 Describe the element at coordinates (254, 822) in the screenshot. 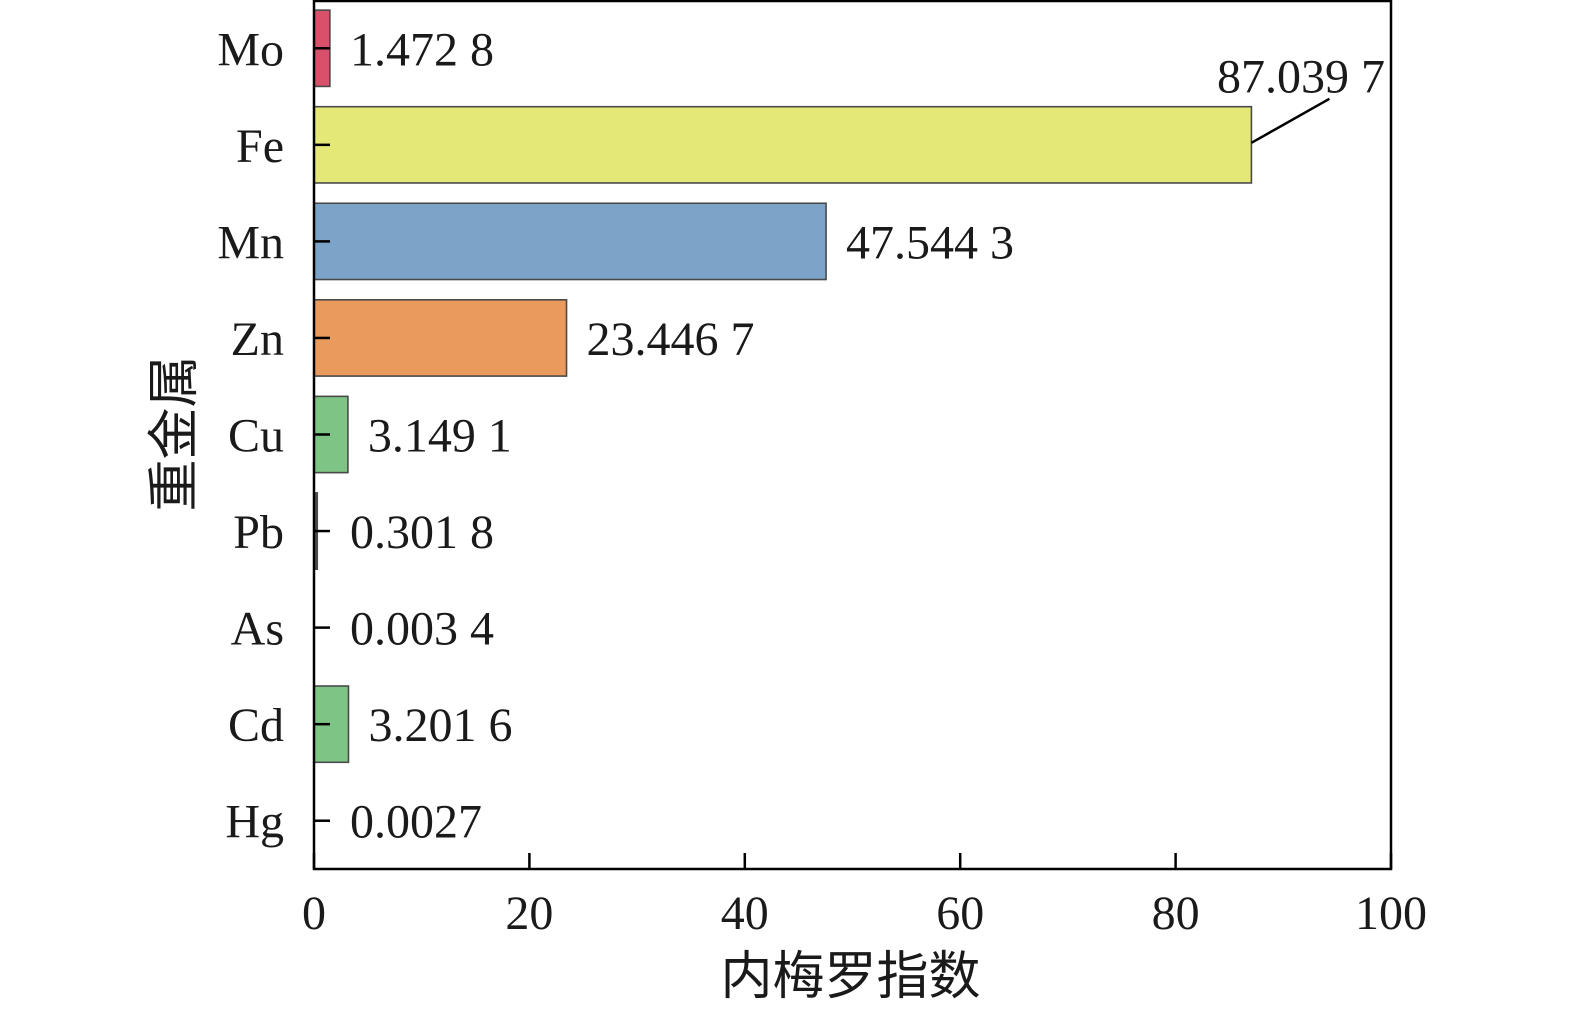

I see `category-label-hg: Hg` at that location.